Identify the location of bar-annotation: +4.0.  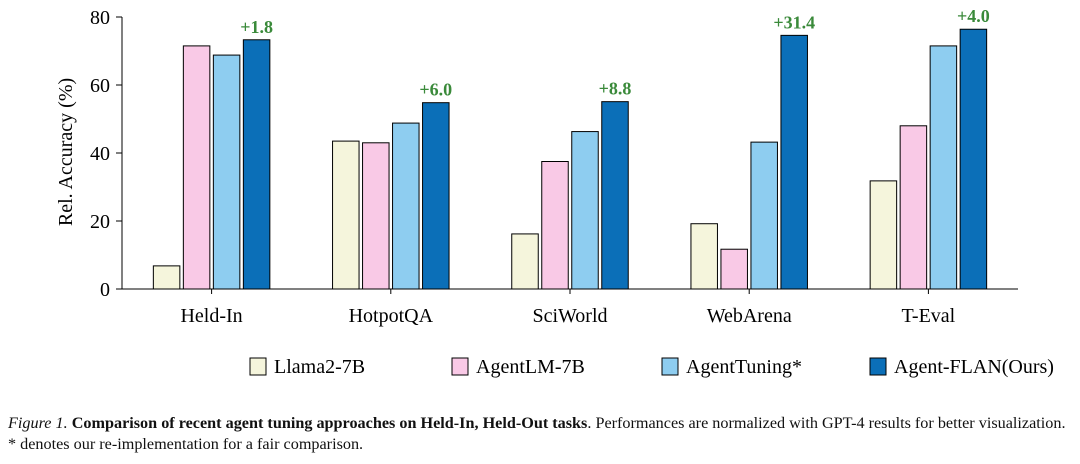
(973, 16).